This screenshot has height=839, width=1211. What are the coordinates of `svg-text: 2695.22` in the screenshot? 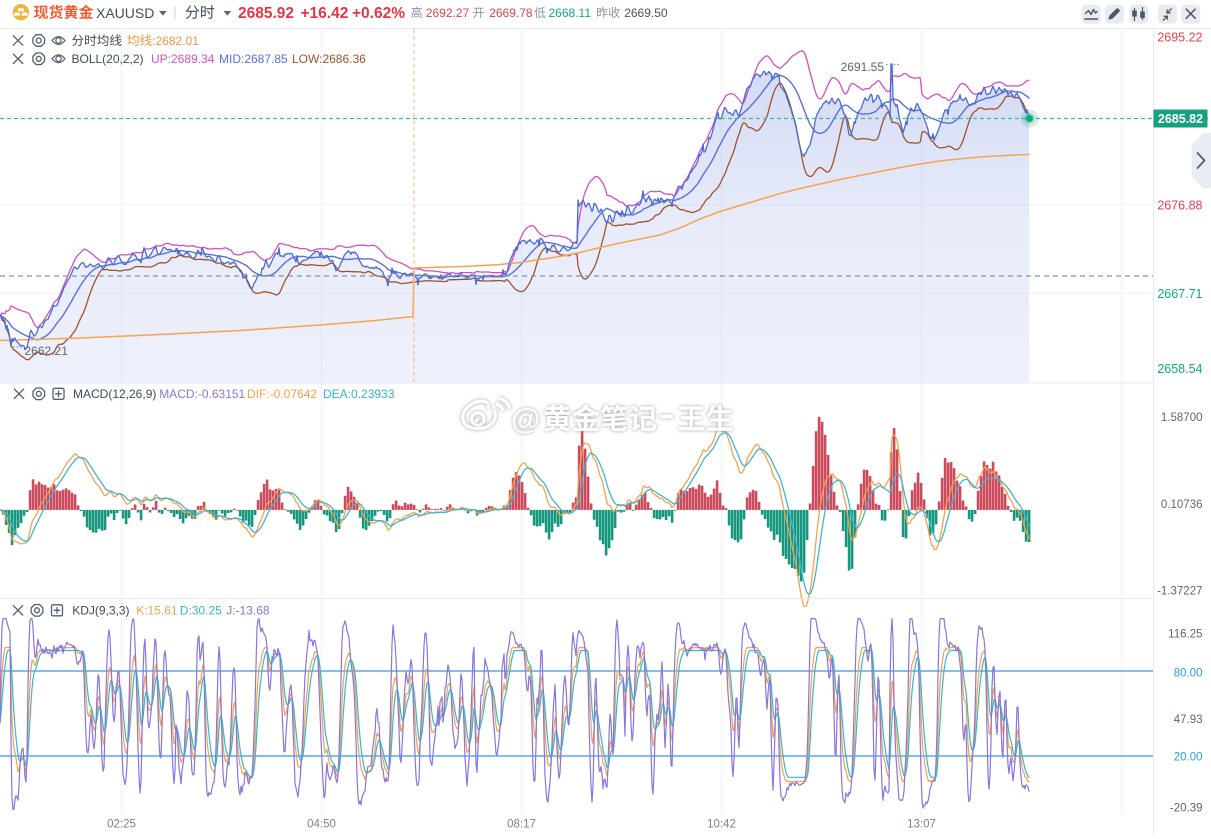 It's located at (1179, 38).